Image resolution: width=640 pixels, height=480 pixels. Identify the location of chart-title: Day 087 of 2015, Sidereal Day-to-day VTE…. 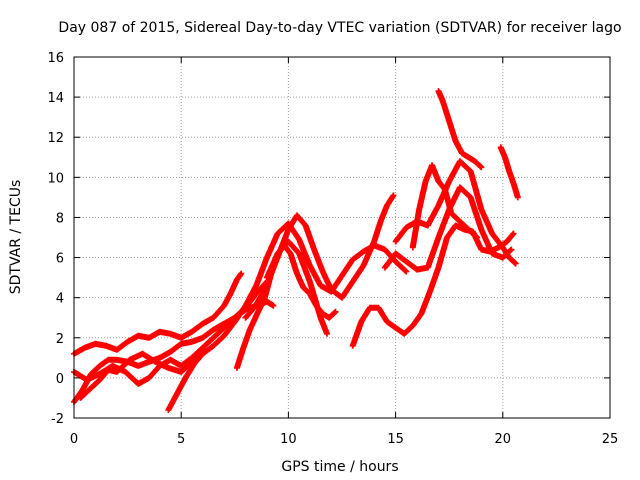
(339, 28).